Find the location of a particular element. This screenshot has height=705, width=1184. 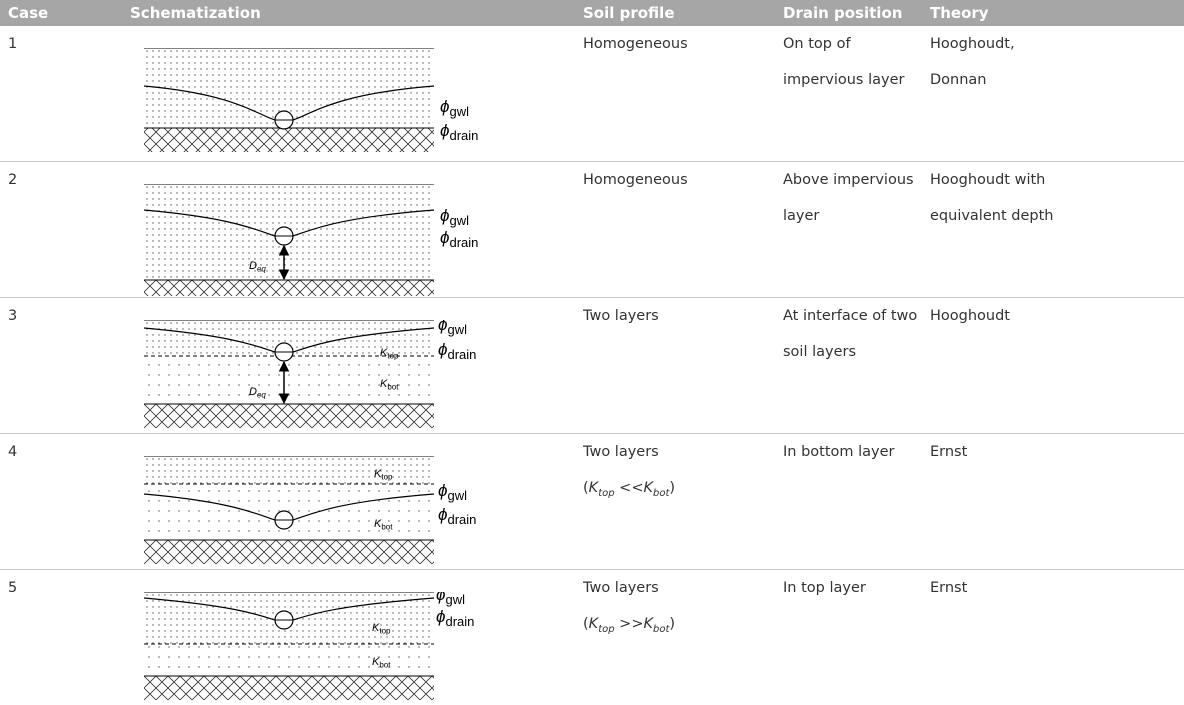

text-line: layer is located at coordinates (852, 216).